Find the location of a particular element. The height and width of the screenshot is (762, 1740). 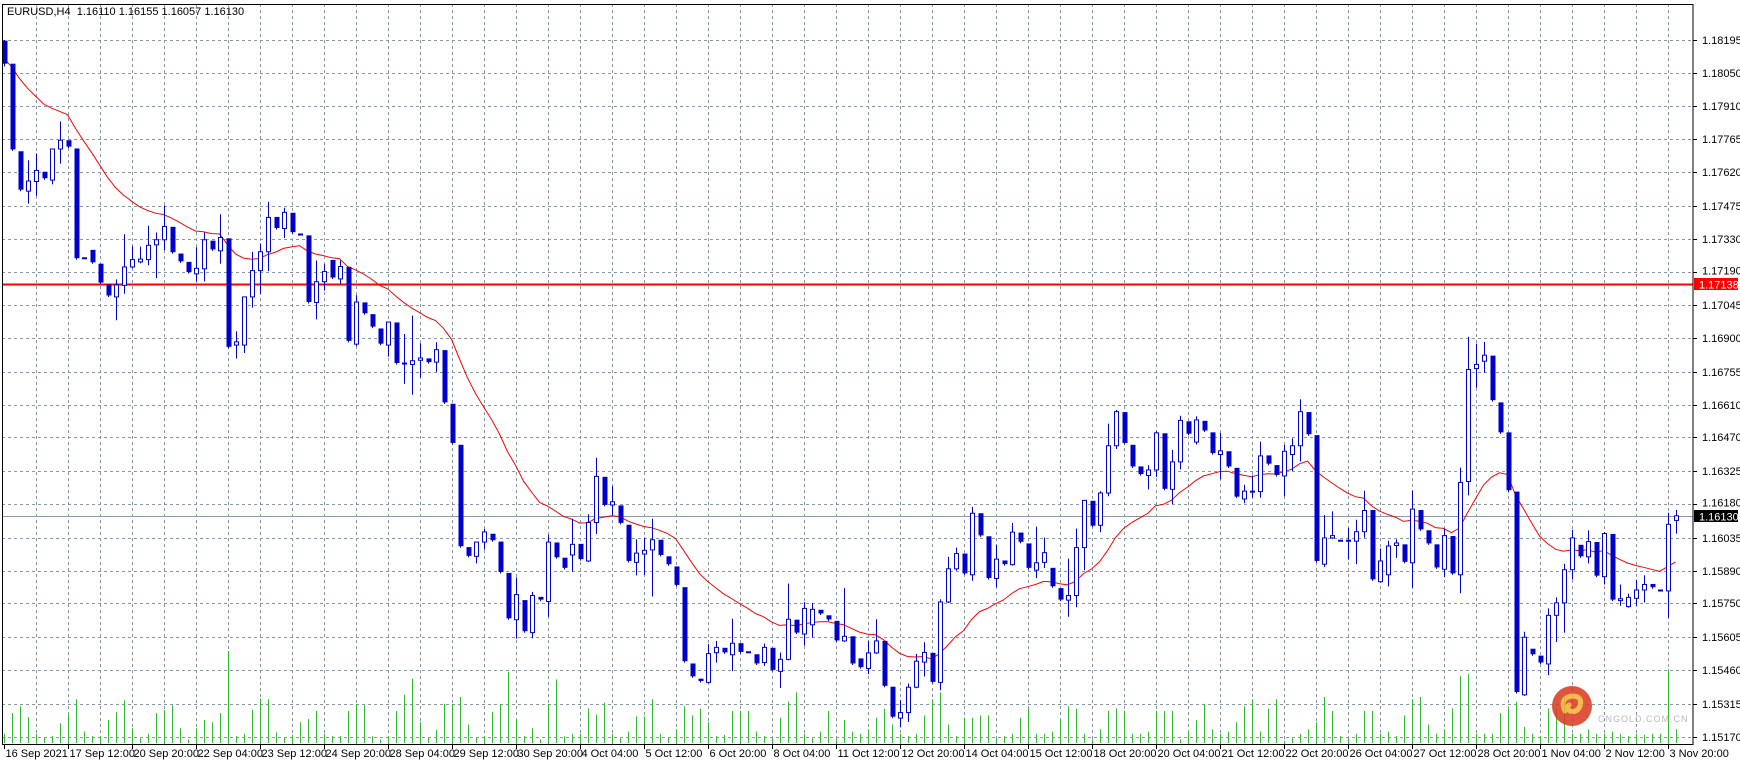

price-label: 1.15890 is located at coordinates (1721, 572).